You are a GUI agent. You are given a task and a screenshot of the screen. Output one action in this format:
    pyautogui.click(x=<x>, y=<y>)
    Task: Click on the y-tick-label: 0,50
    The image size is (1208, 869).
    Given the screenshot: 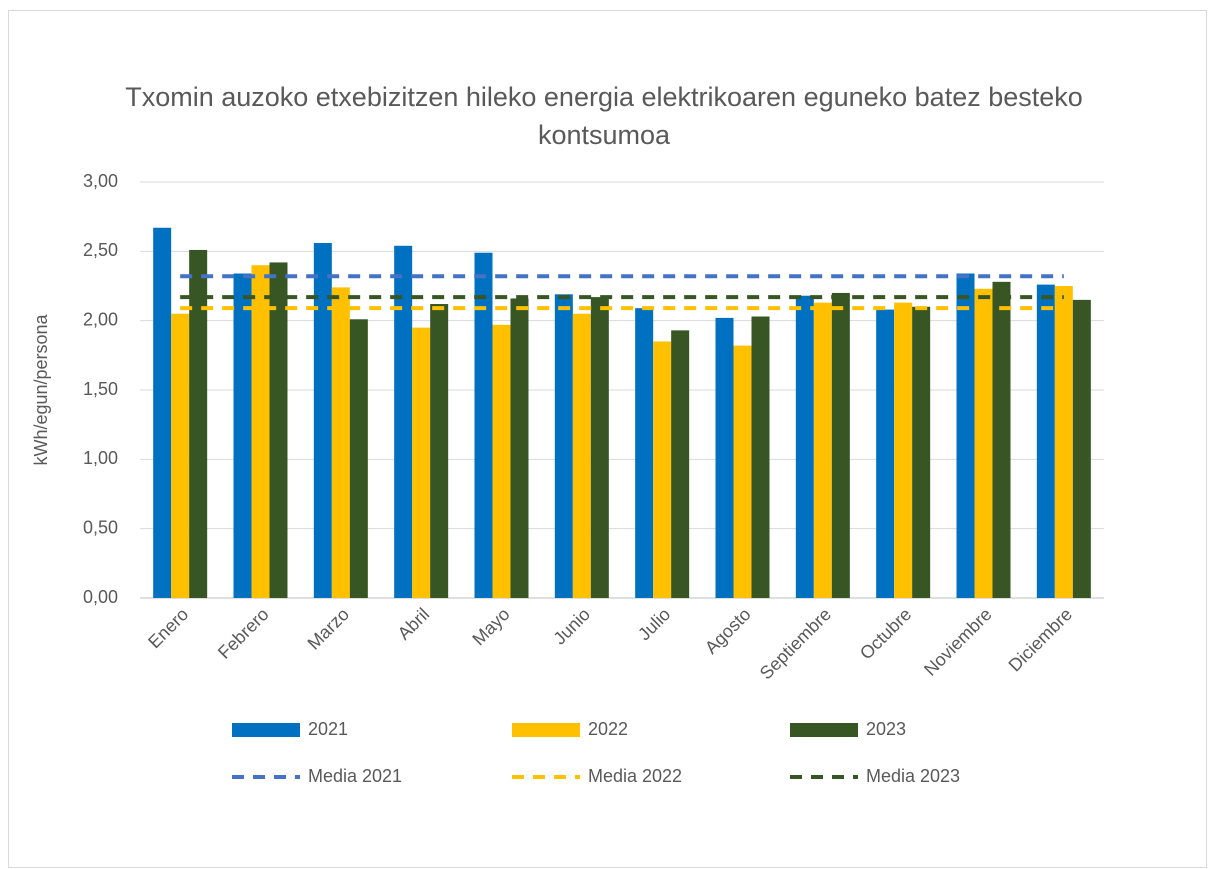 What is the action you would take?
    pyautogui.click(x=100, y=527)
    